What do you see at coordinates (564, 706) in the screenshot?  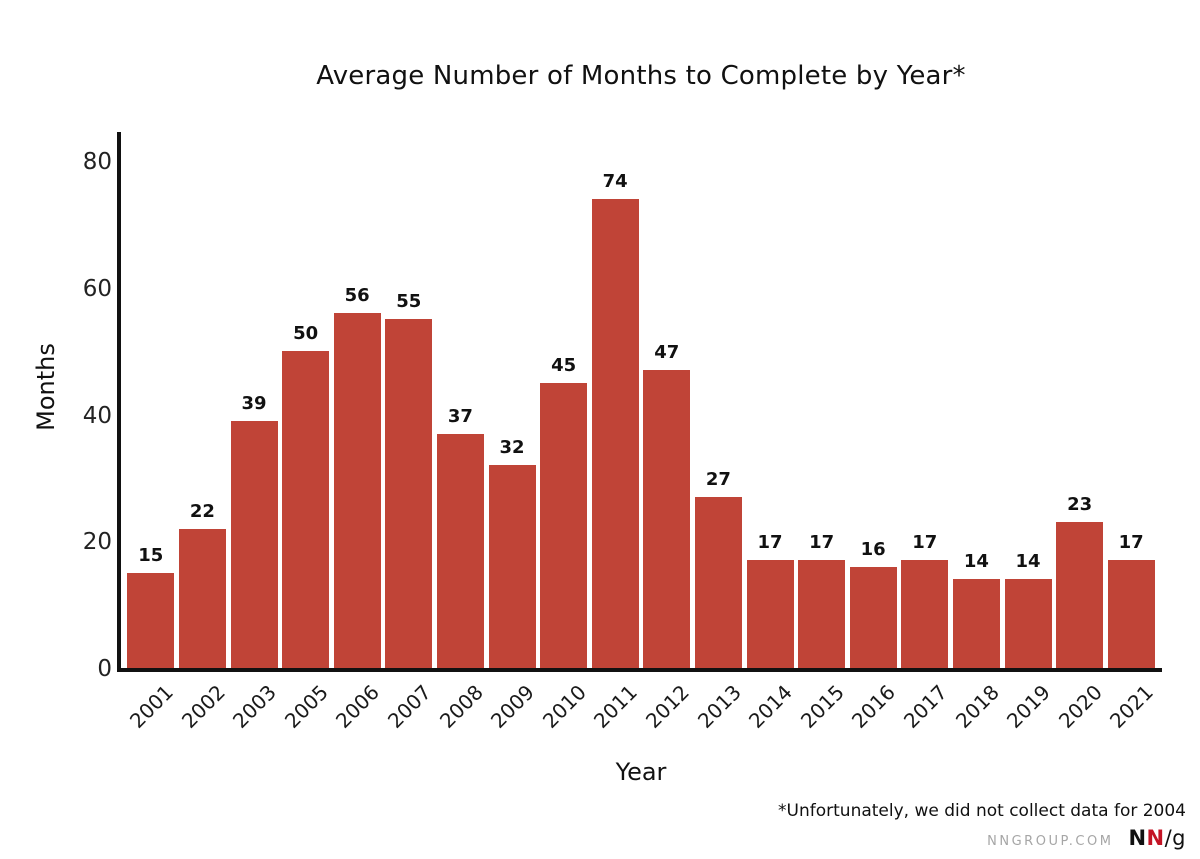 I see `x-tick-label: 2010` at bounding box center [564, 706].